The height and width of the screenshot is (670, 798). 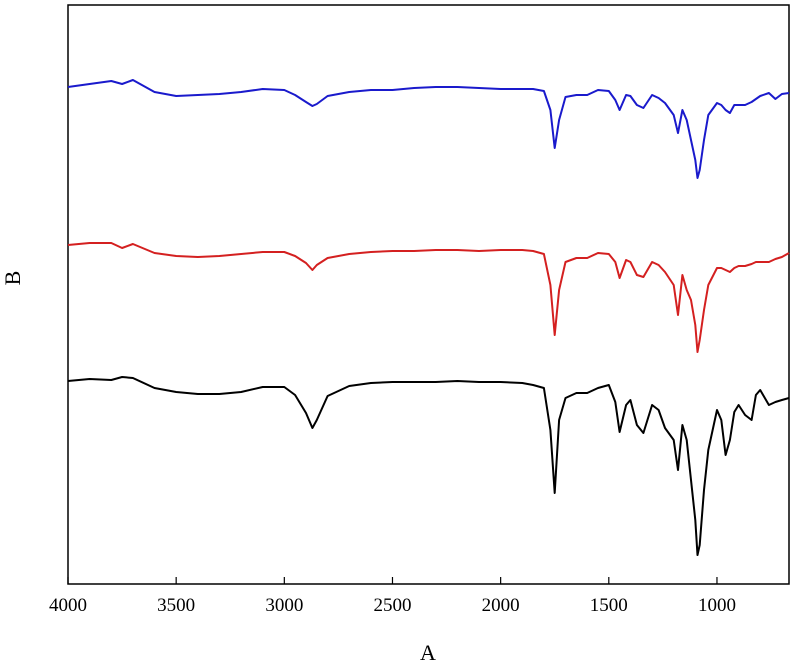 I want to click on spectrum-line, so click(x=428, y=129).